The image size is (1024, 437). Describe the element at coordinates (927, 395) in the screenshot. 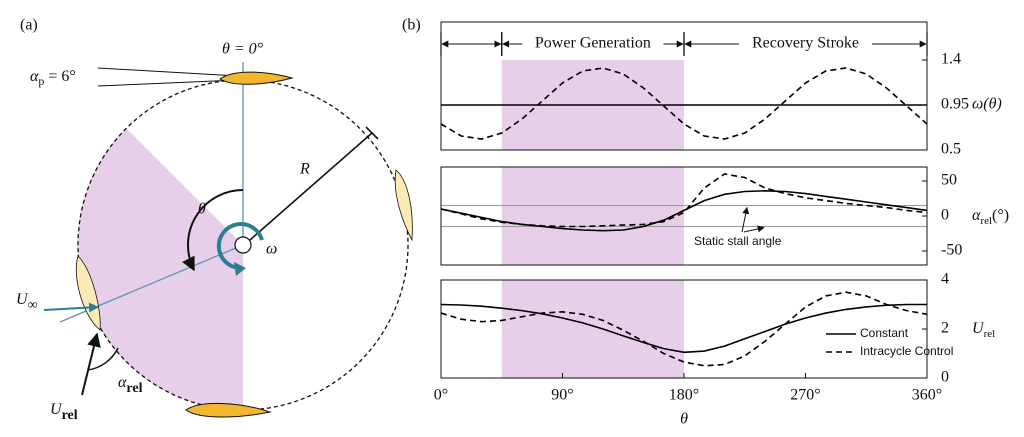

I see `x-tick-label: 360°` at that location.